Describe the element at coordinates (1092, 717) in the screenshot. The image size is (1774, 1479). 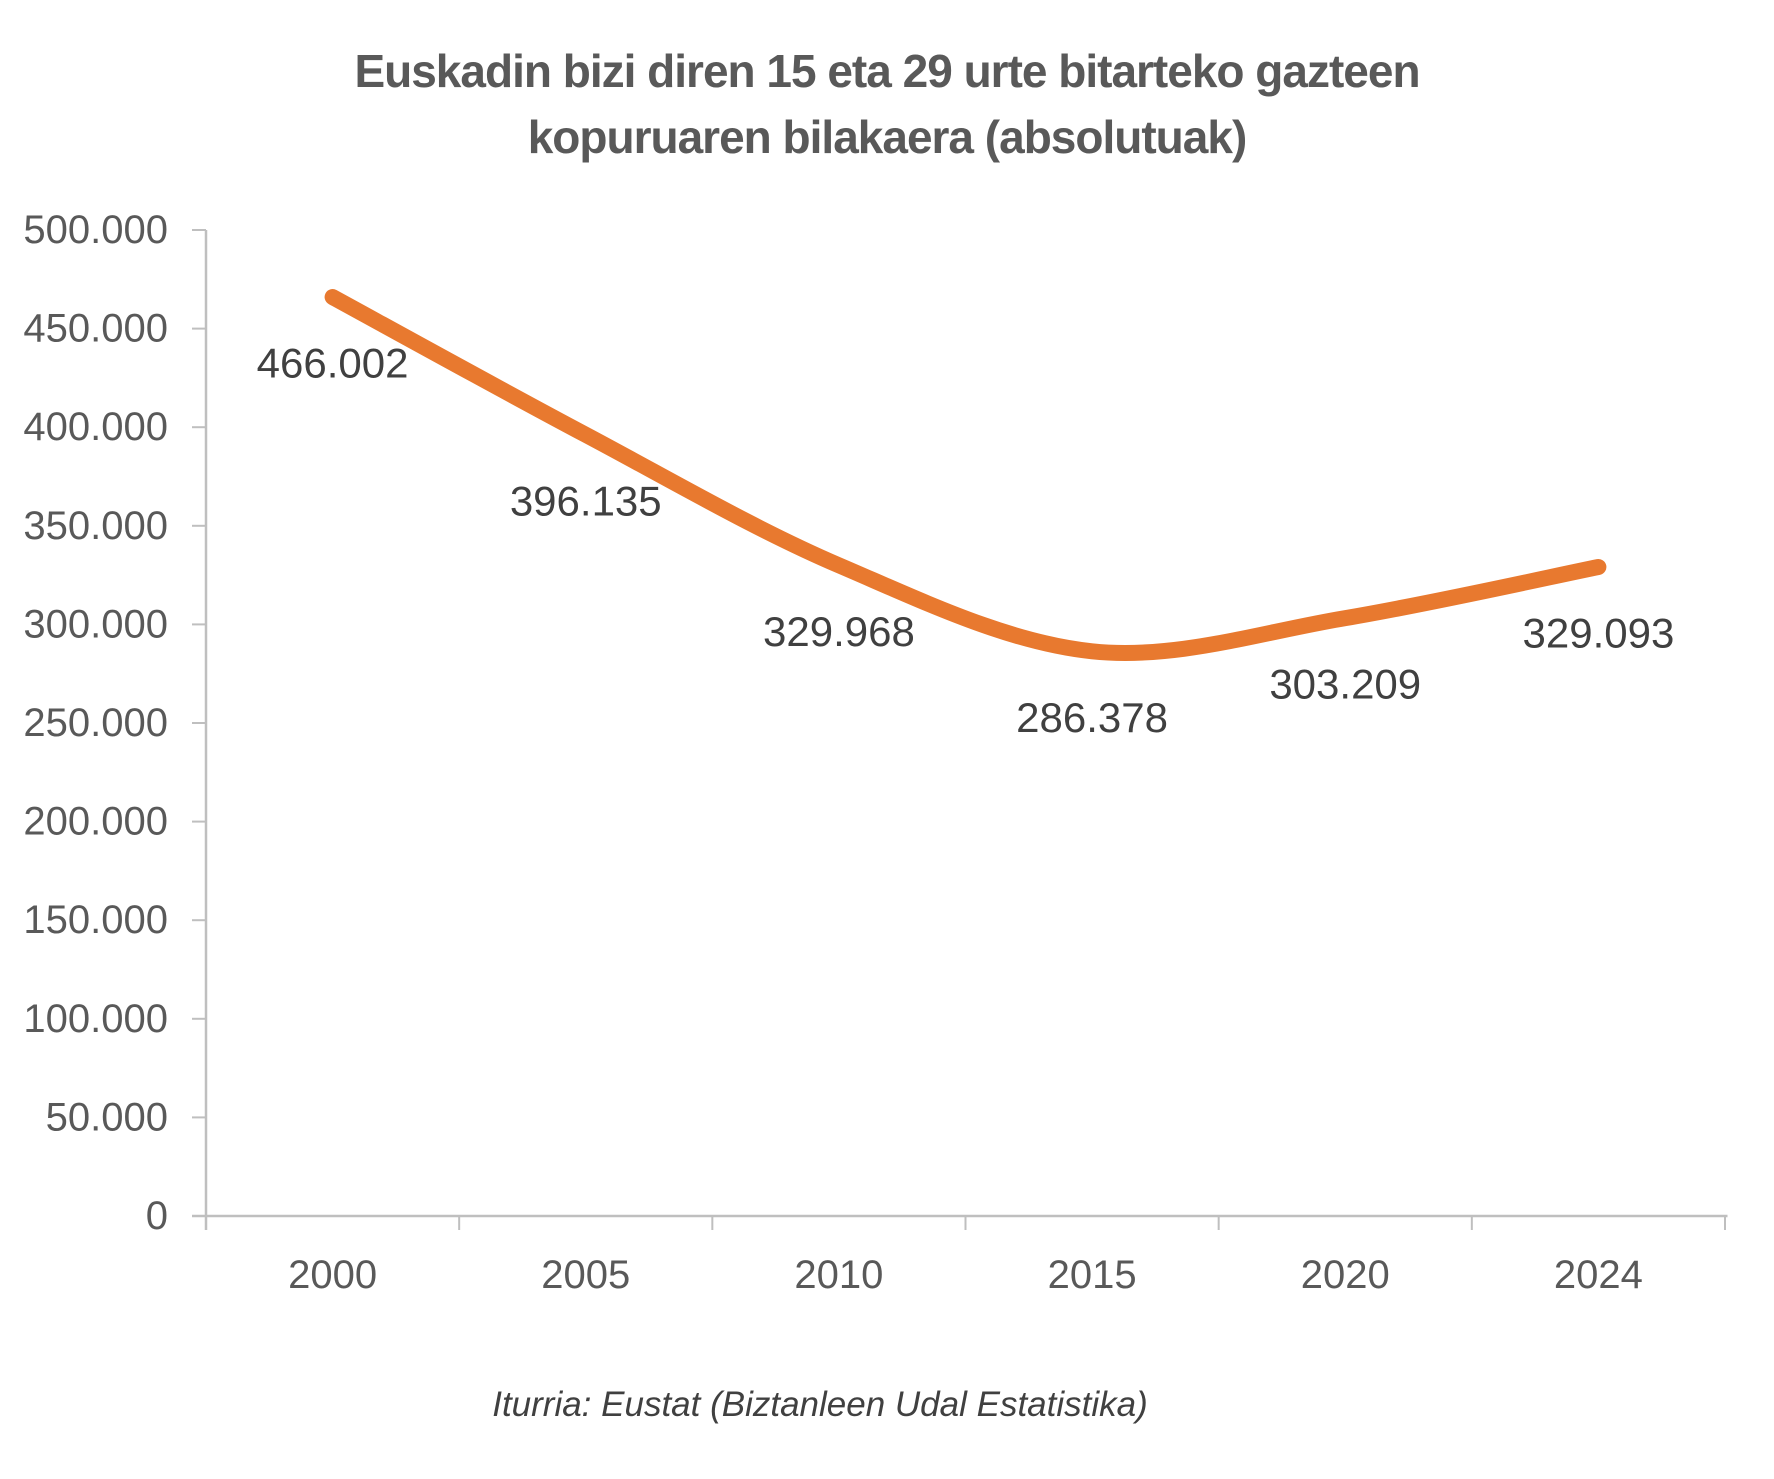
I see `data-point-label: 286.378` at that location.